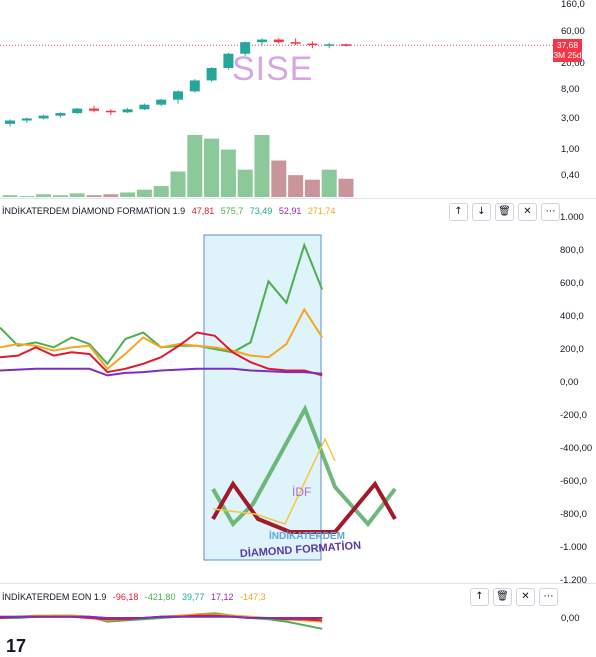  I want to click on emblem-green-line, so click(304, 466).